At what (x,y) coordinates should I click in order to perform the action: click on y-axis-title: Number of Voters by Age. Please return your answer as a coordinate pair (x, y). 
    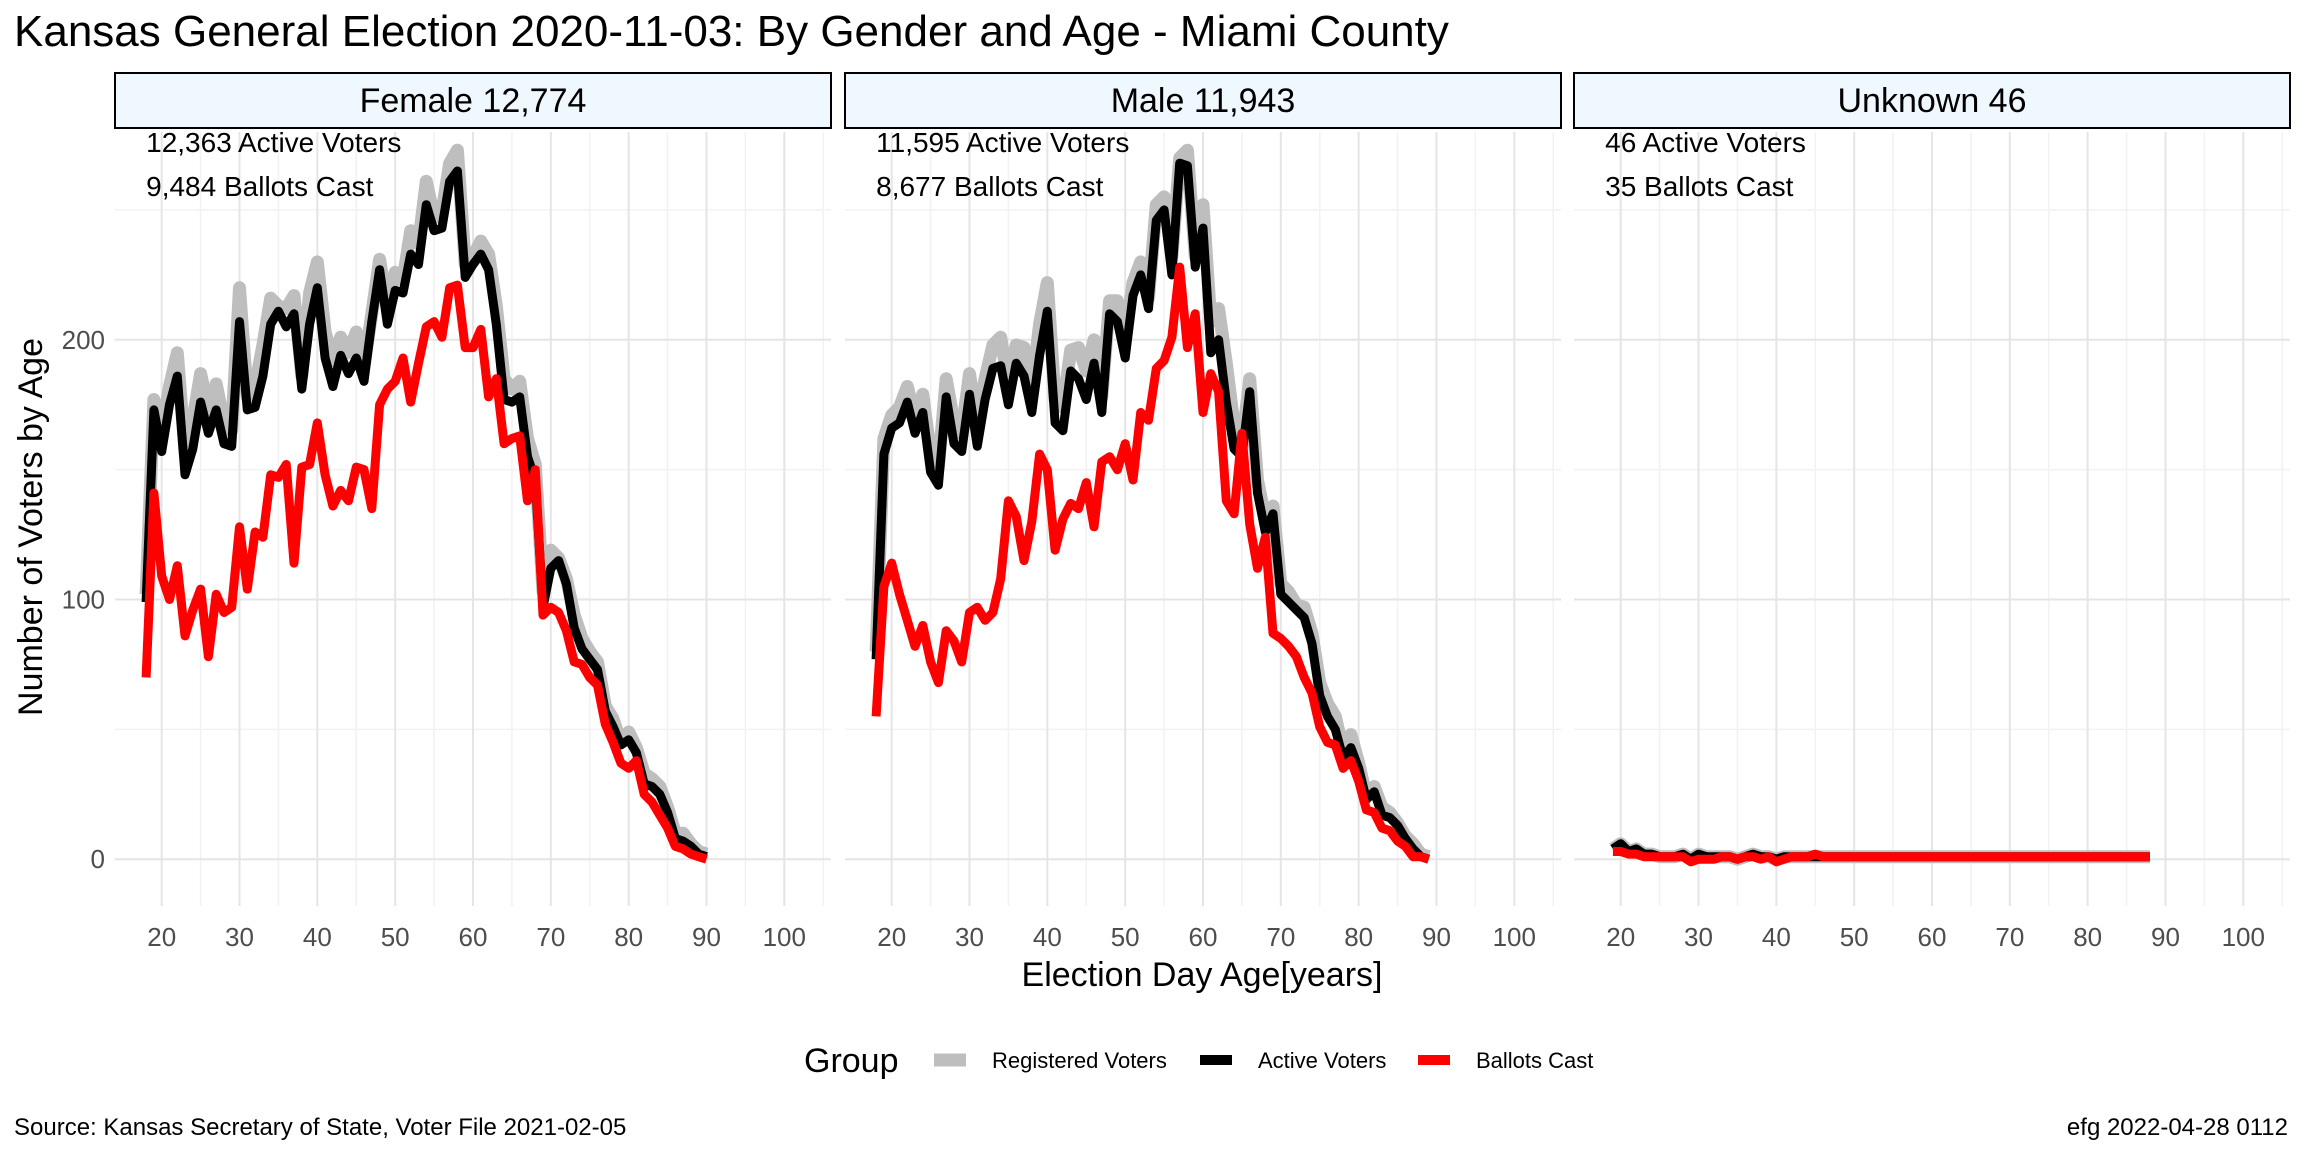
    Looking at the image, I should click on (31, 527).